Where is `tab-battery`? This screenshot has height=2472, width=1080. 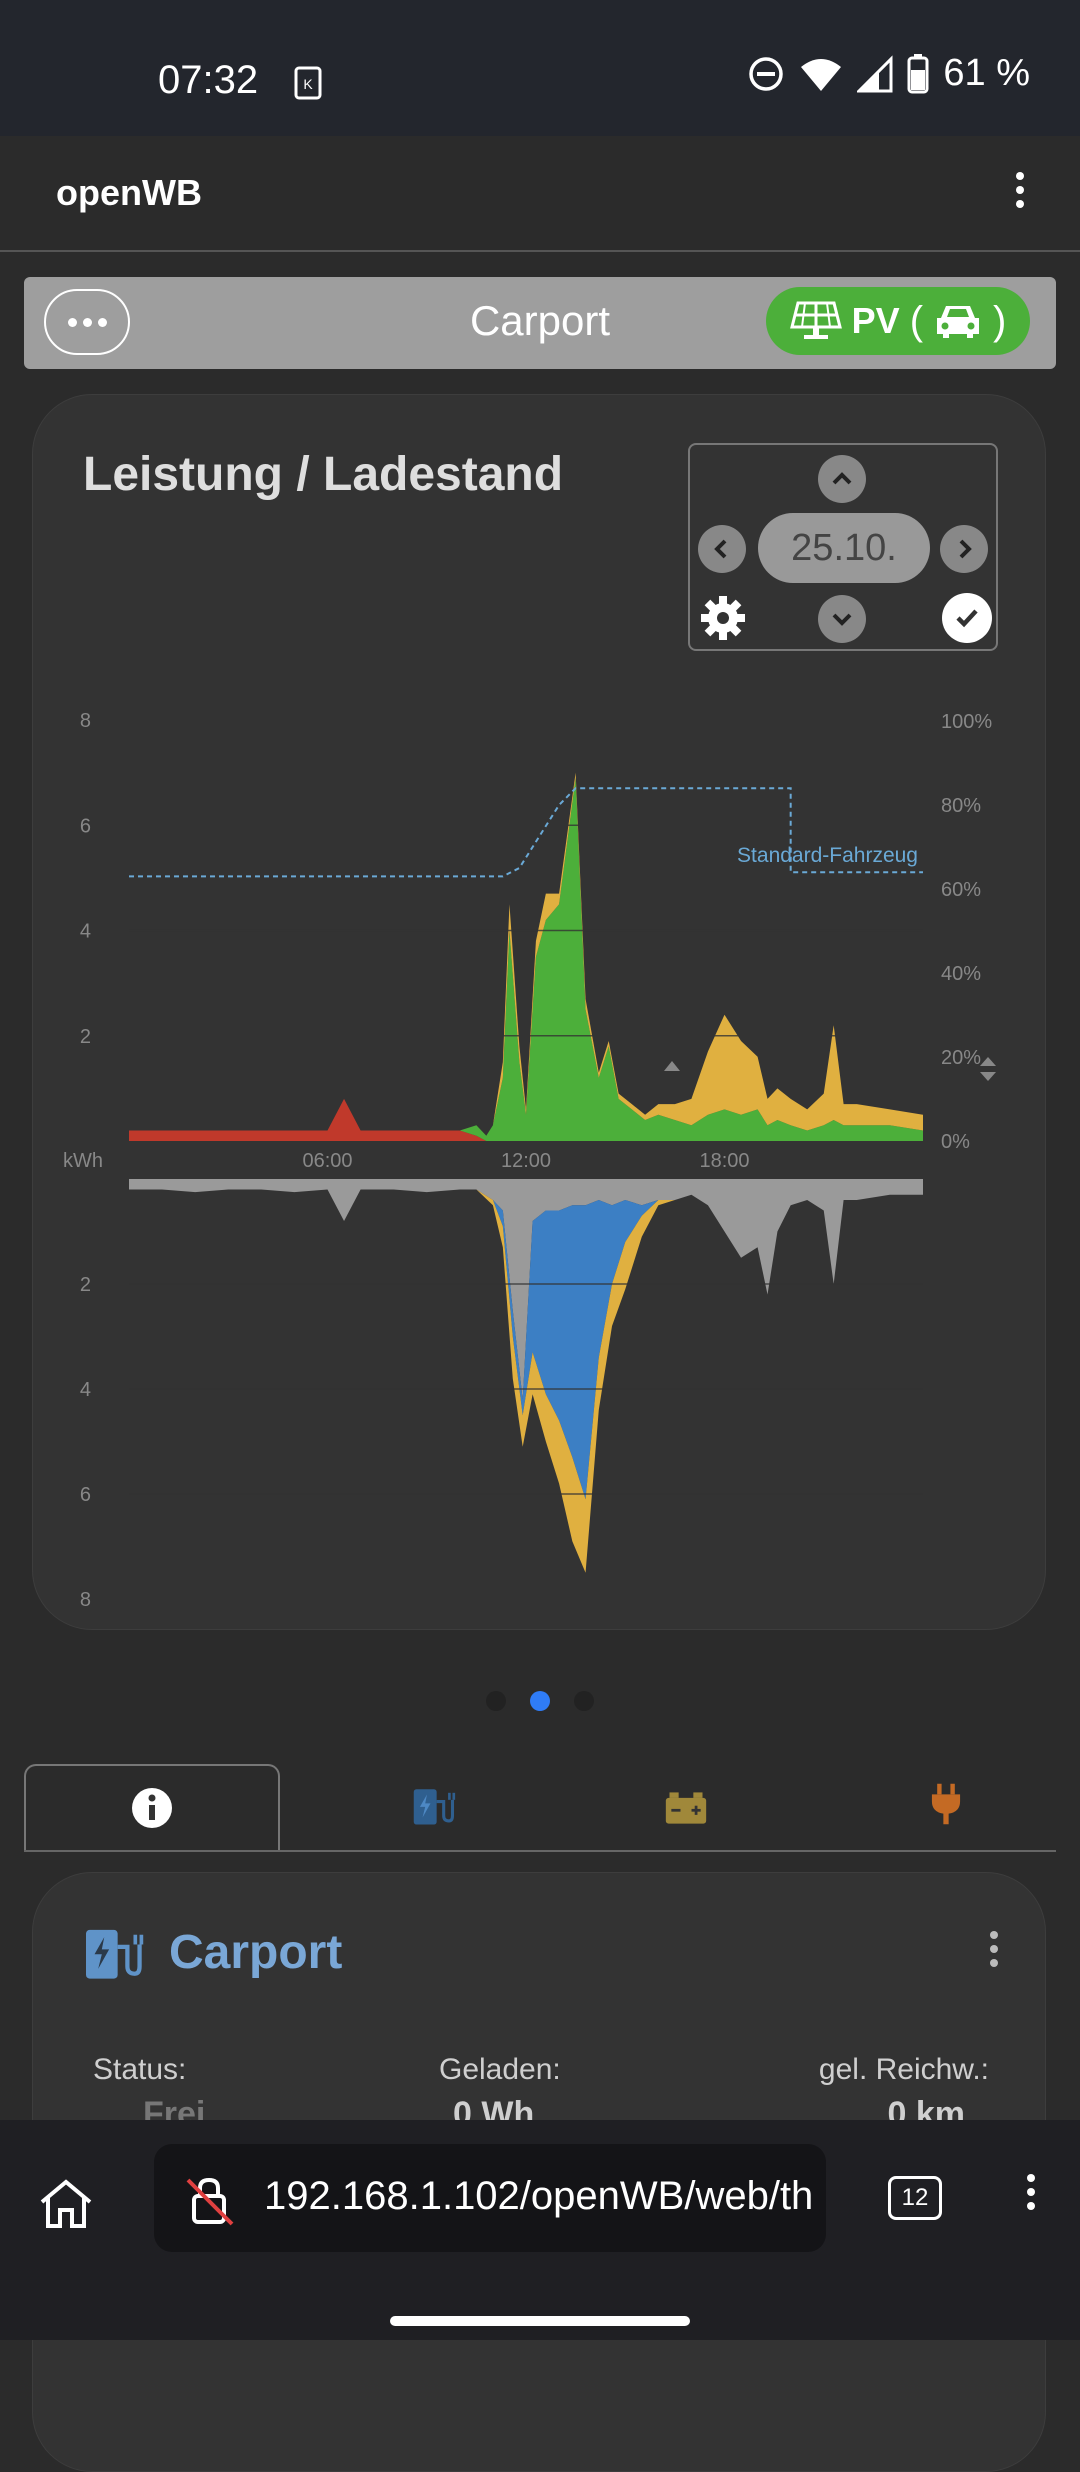
tab-battery is located at coordinates (694, 1807).